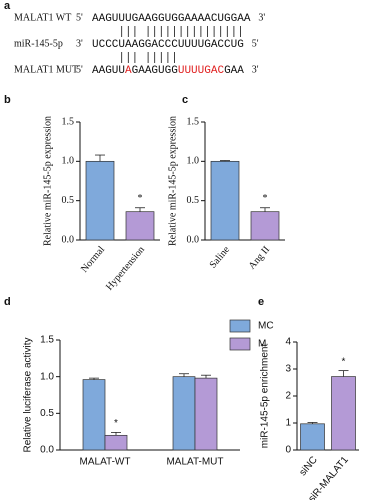 This screenshot has height=500, width=365. What do you see at coordinates (234, 71) in the screenshot?
I see `sequence-segment: GAA` at bounding box center [234, 71].